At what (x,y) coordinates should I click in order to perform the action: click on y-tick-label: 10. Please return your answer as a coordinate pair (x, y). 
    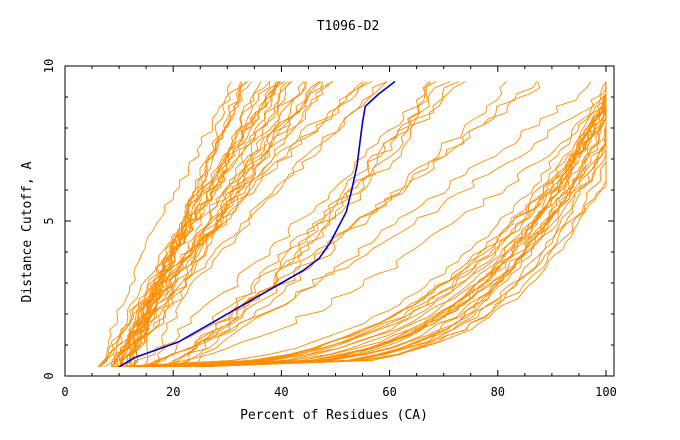
    Looking at the image, I should click on (49, 66).